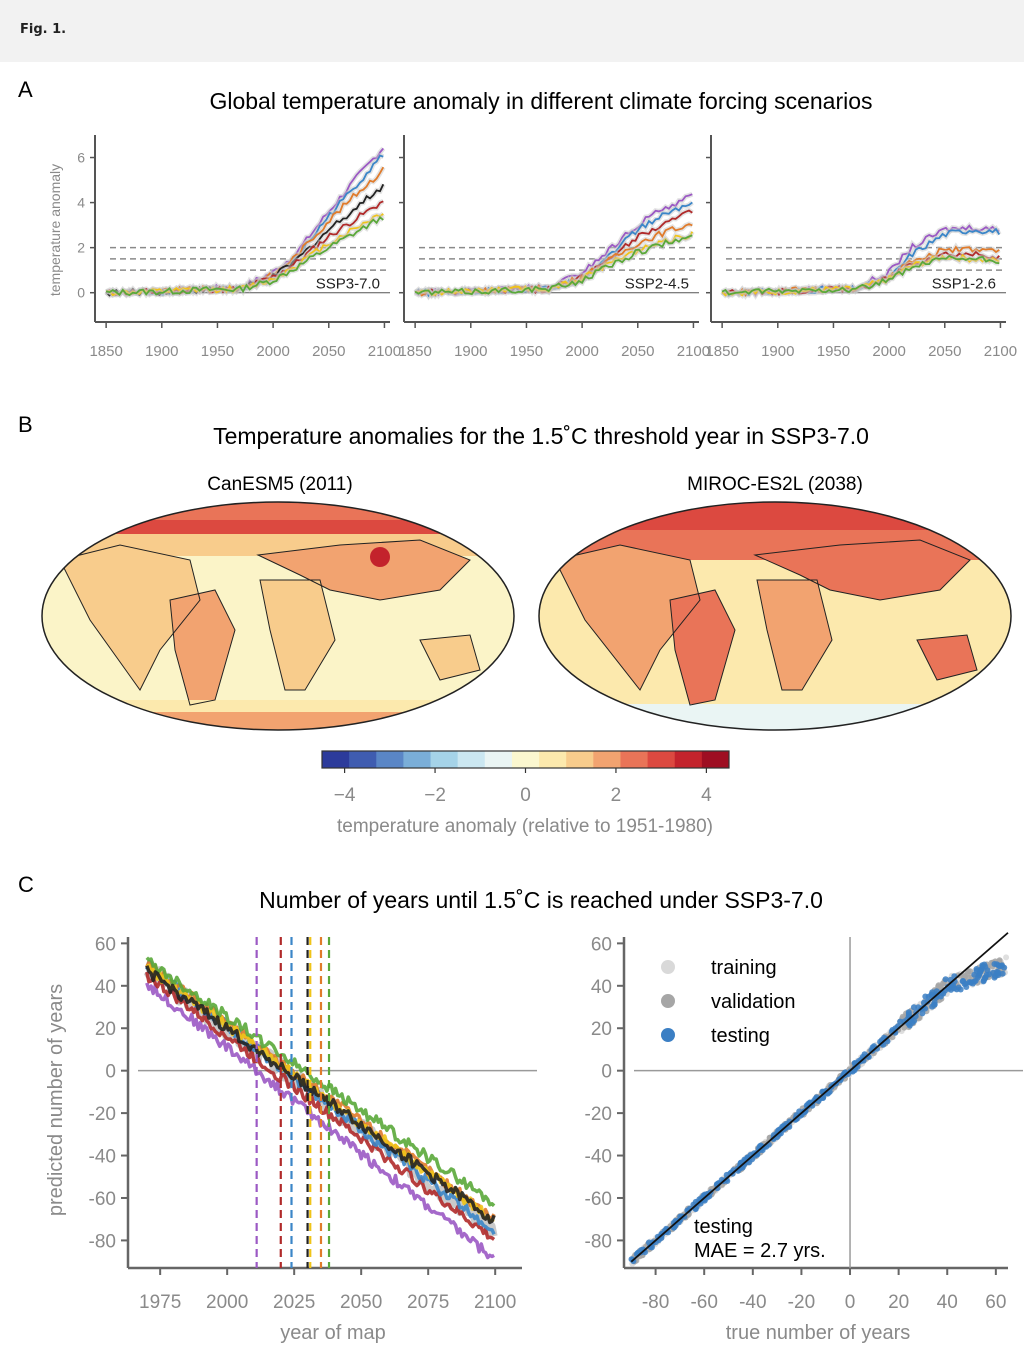 This screenshot has height=1353, width=1024. I want to click on panel-a-ssp126-chart: 1850 1900 1950 2000 2050 2100 SSP1-2.6, so click(861, 247).